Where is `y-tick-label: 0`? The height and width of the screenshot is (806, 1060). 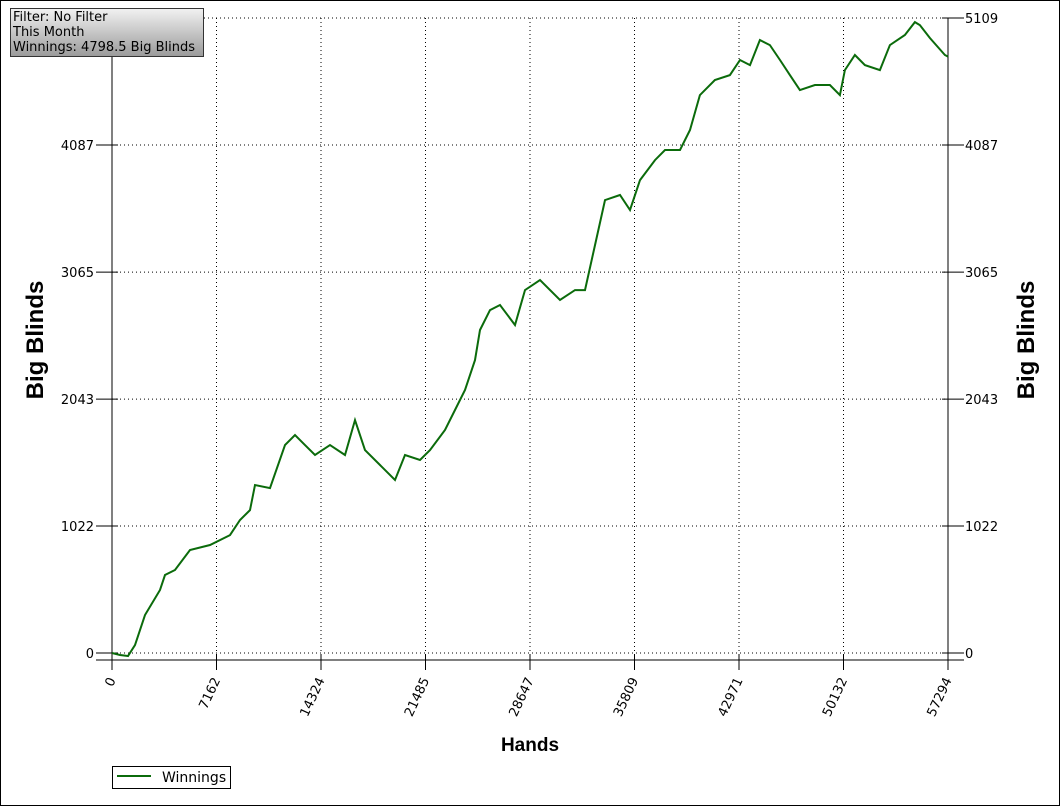 y-tick-label: 0 is located at coordinates (90, 654).